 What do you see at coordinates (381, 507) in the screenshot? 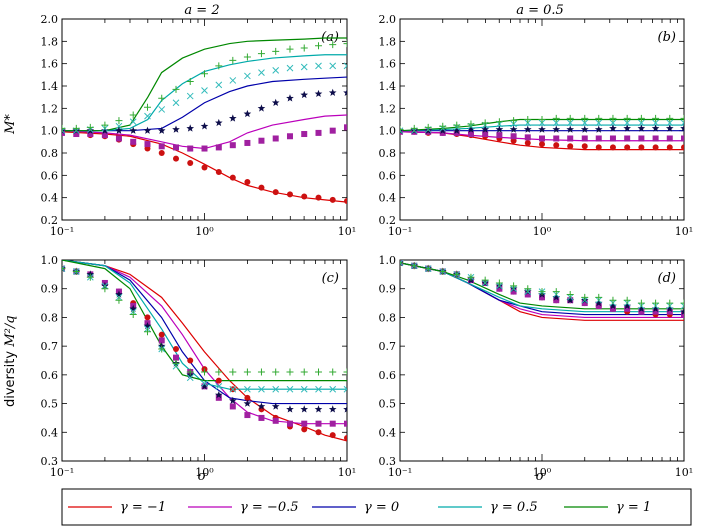
I see `legend-label: γ = 0` at bounding box center [381, 507].